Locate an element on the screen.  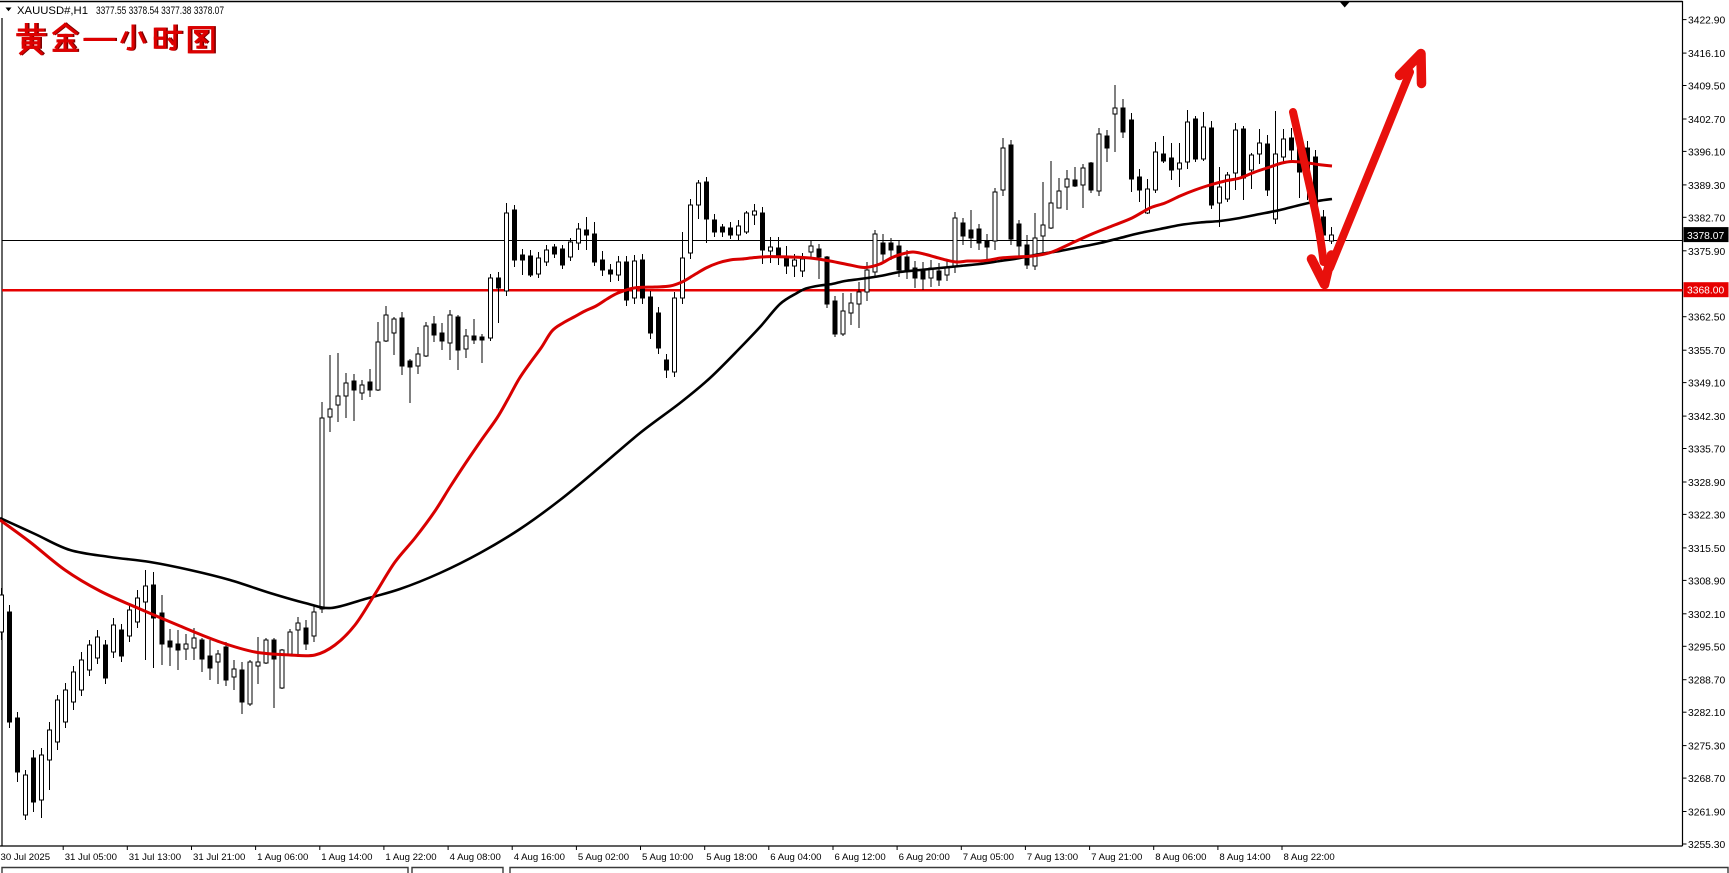
svg-text: 3402.70 is located at coordinates (1706, 120).